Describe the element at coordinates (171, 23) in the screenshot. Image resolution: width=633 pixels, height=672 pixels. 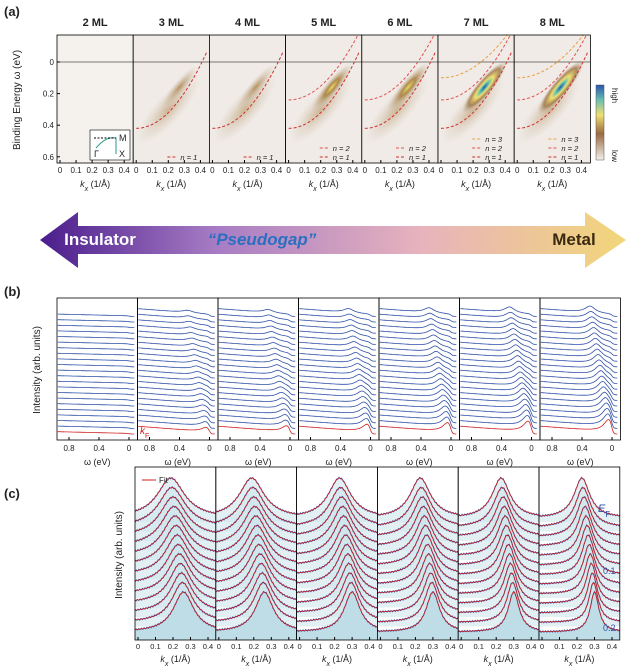
I see `column-title: 3 ML` at that location.